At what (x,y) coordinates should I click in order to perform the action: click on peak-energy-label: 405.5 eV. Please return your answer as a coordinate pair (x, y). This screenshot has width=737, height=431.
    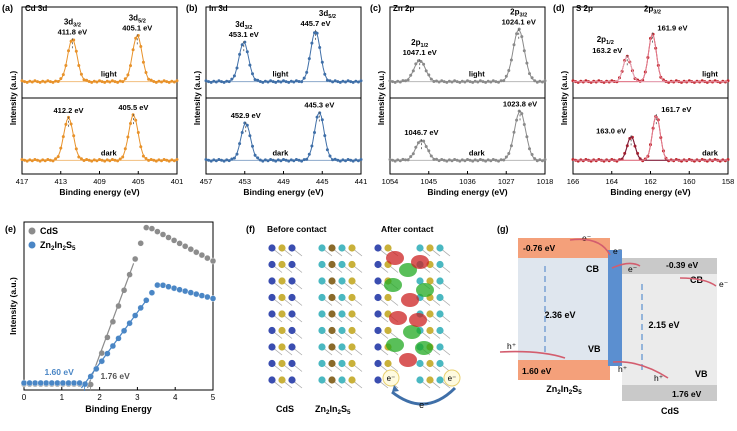
    Looking at the image, I should click on (133, 107).